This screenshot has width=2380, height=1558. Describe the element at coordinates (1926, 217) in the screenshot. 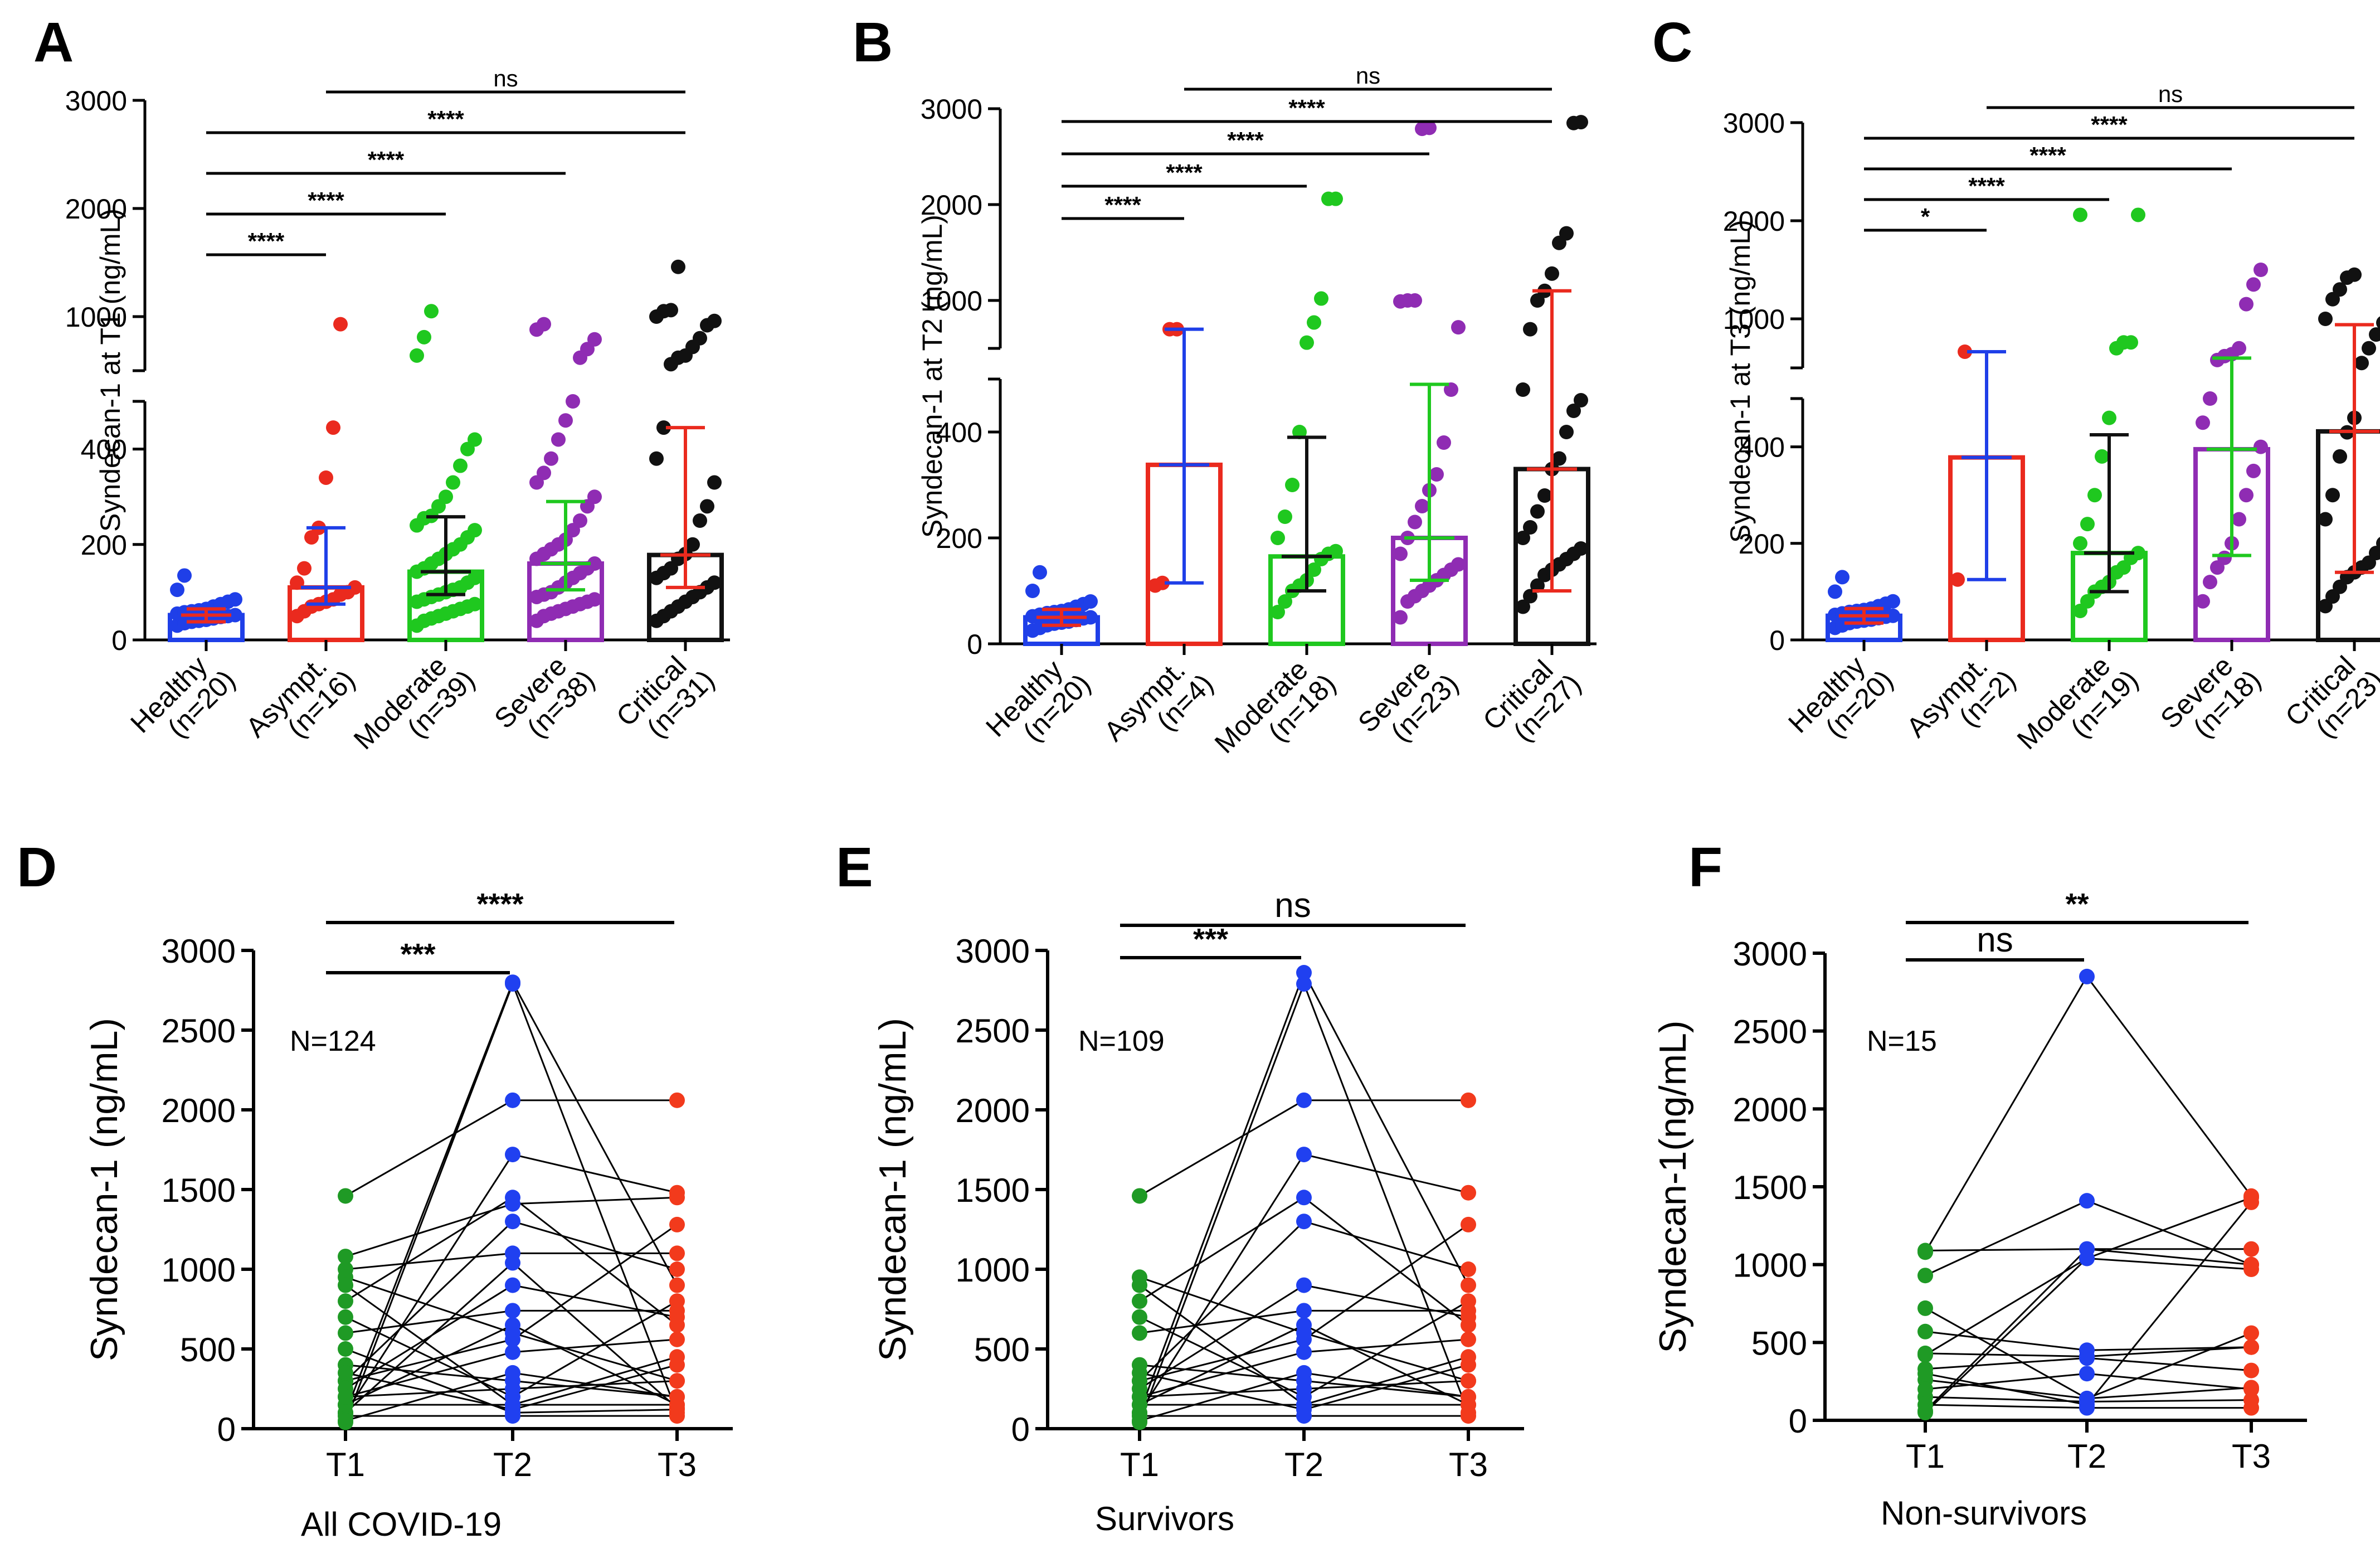

I see `significance-label: *` at that location.